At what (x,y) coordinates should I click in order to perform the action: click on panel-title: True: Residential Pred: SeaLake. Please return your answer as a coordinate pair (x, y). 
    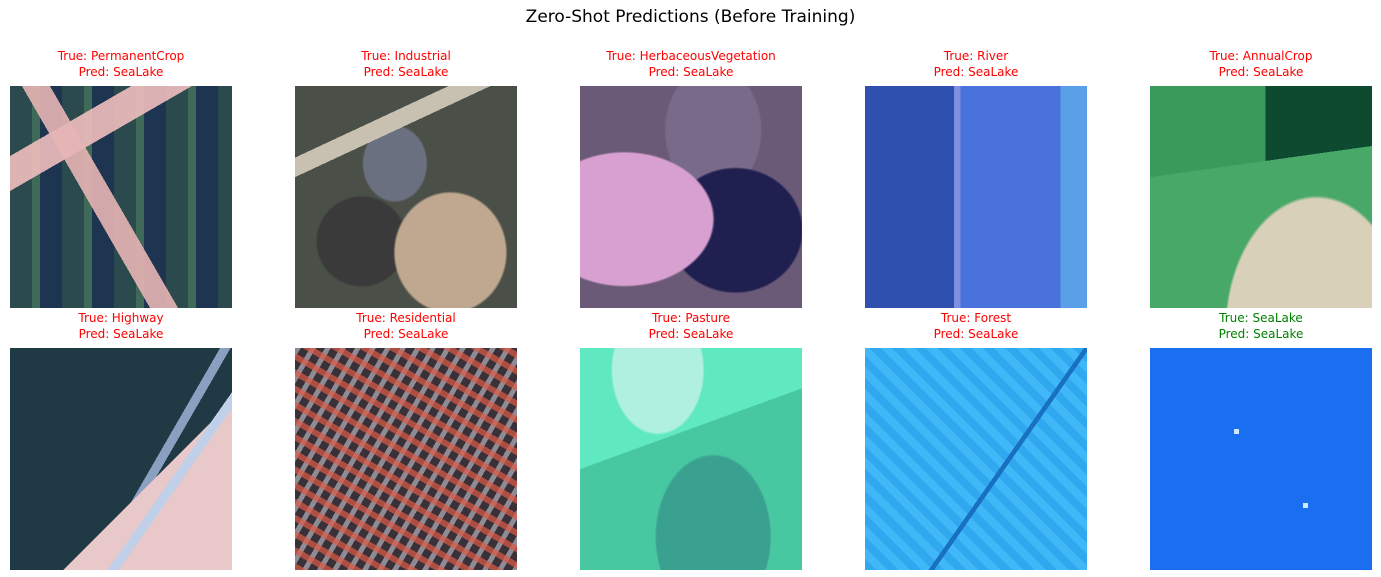
    Looking at the image, I should click on (406, 326).